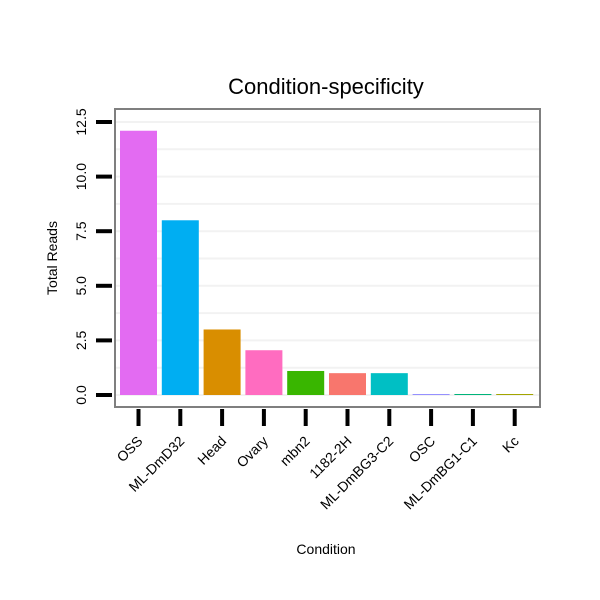 This screenshot has width=600, height=600. Describe the element at coordinates (264, 372) in the screenshot. I see `bar-ovary` at that location.